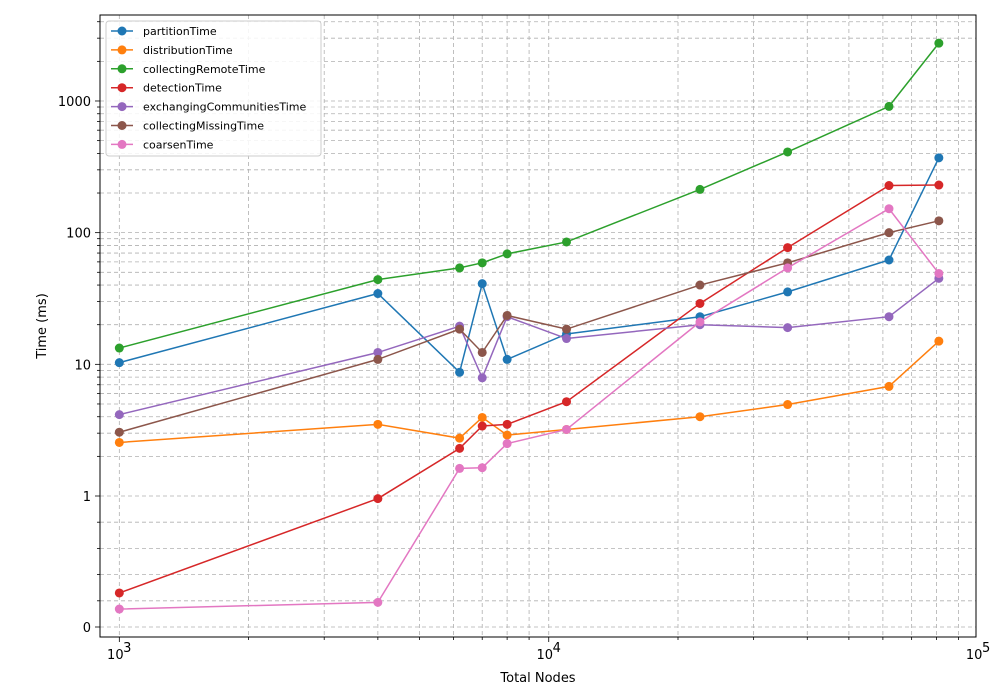 This screenshot has height=700, width=1000. I want to click on legend-item: exchangingCommunitiesTime, so click(208, 107).